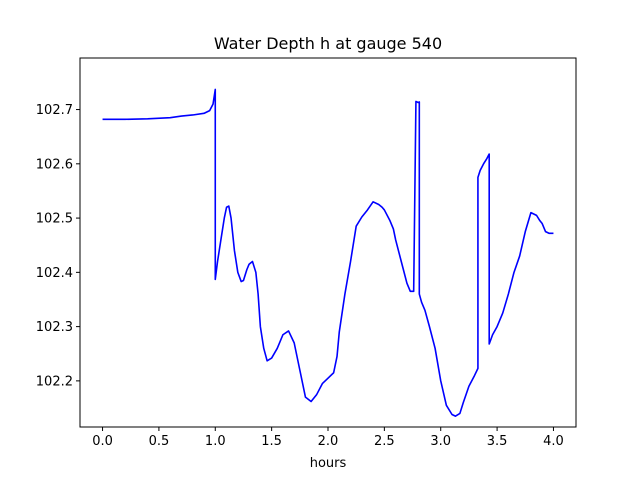 Image resolution: width=640 pixels, height=480 pixels. What do you see at coordinates (440, 441) in the screenshot?
I see `x-tick-label: 3.0` at bounding box center [440, 441].